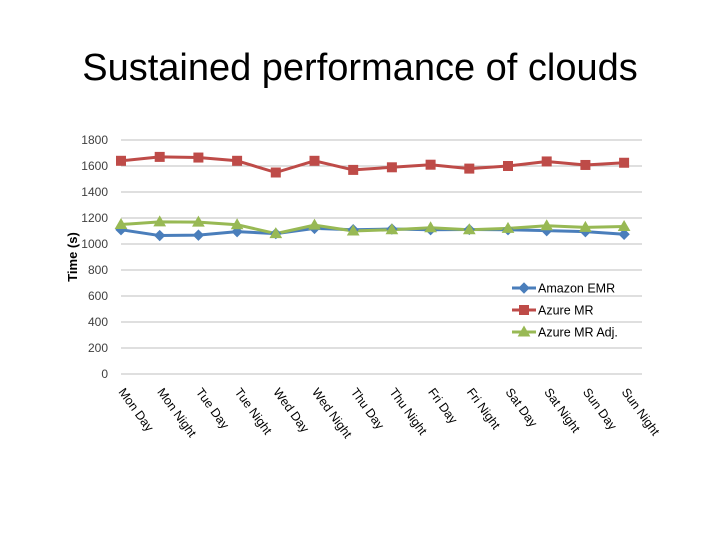  Describe the element at coordinates (566, 311) in the screenshot. I see `legend-label: Azure MR` at that location.